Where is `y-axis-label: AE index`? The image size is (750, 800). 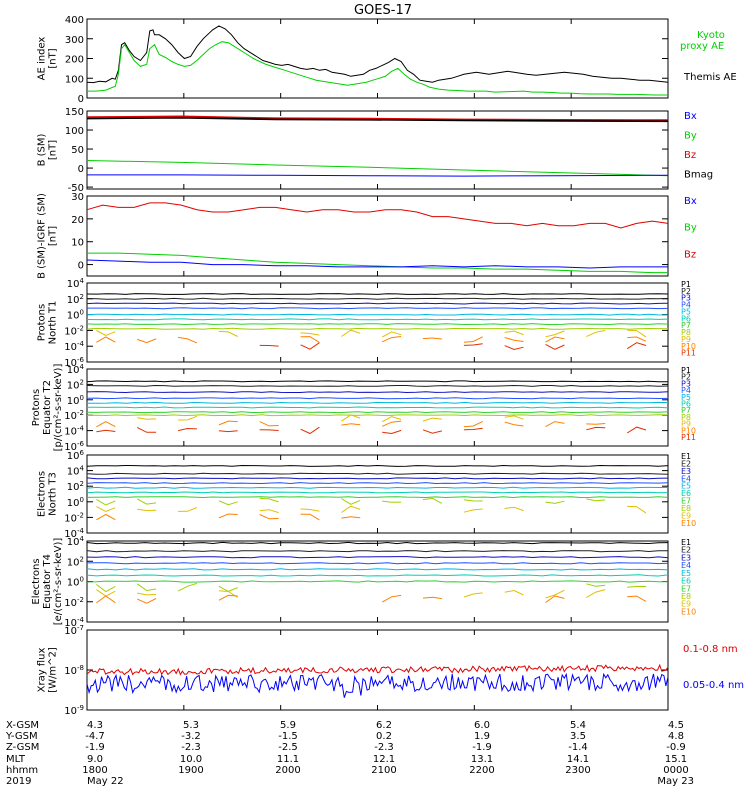
y-axis-label: AE index is located at coordinates (42, 59).